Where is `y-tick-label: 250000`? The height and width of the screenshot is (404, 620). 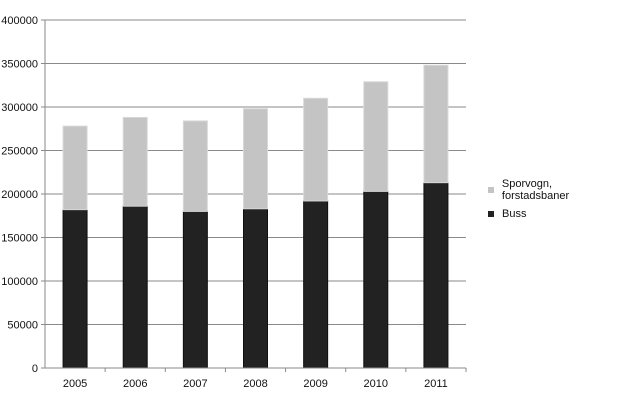 y-tick-label: 250000 is located at coordinates (19, 152).